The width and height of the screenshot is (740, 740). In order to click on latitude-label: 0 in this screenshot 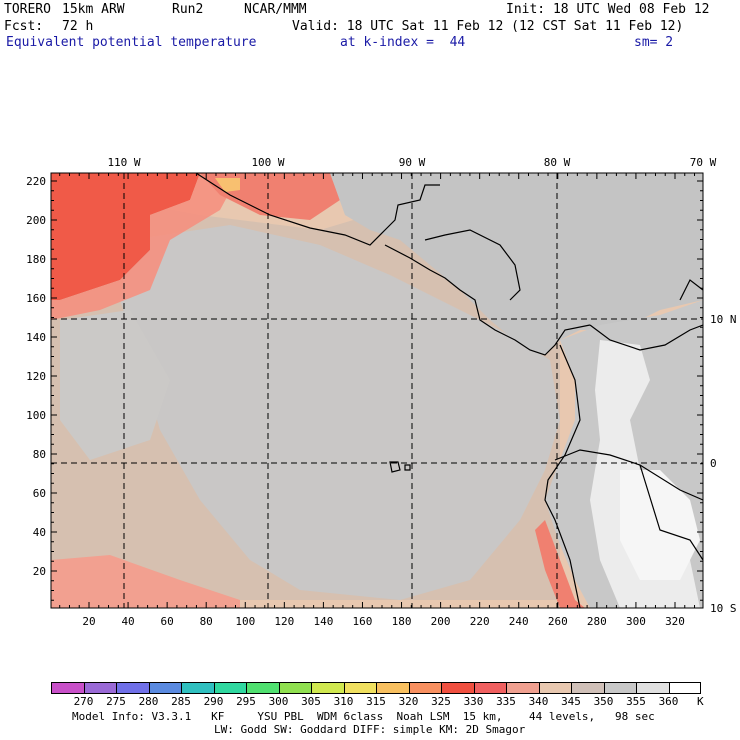, I will do `click(713, 463)`.